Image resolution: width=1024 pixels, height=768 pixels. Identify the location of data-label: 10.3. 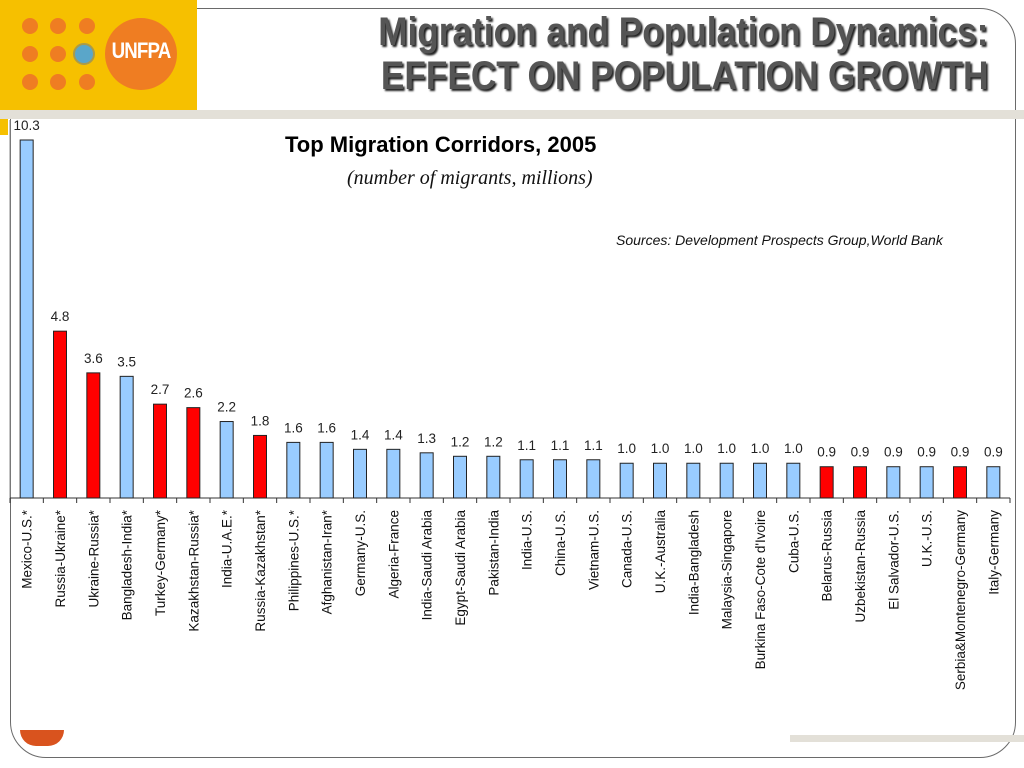
(27, 125).